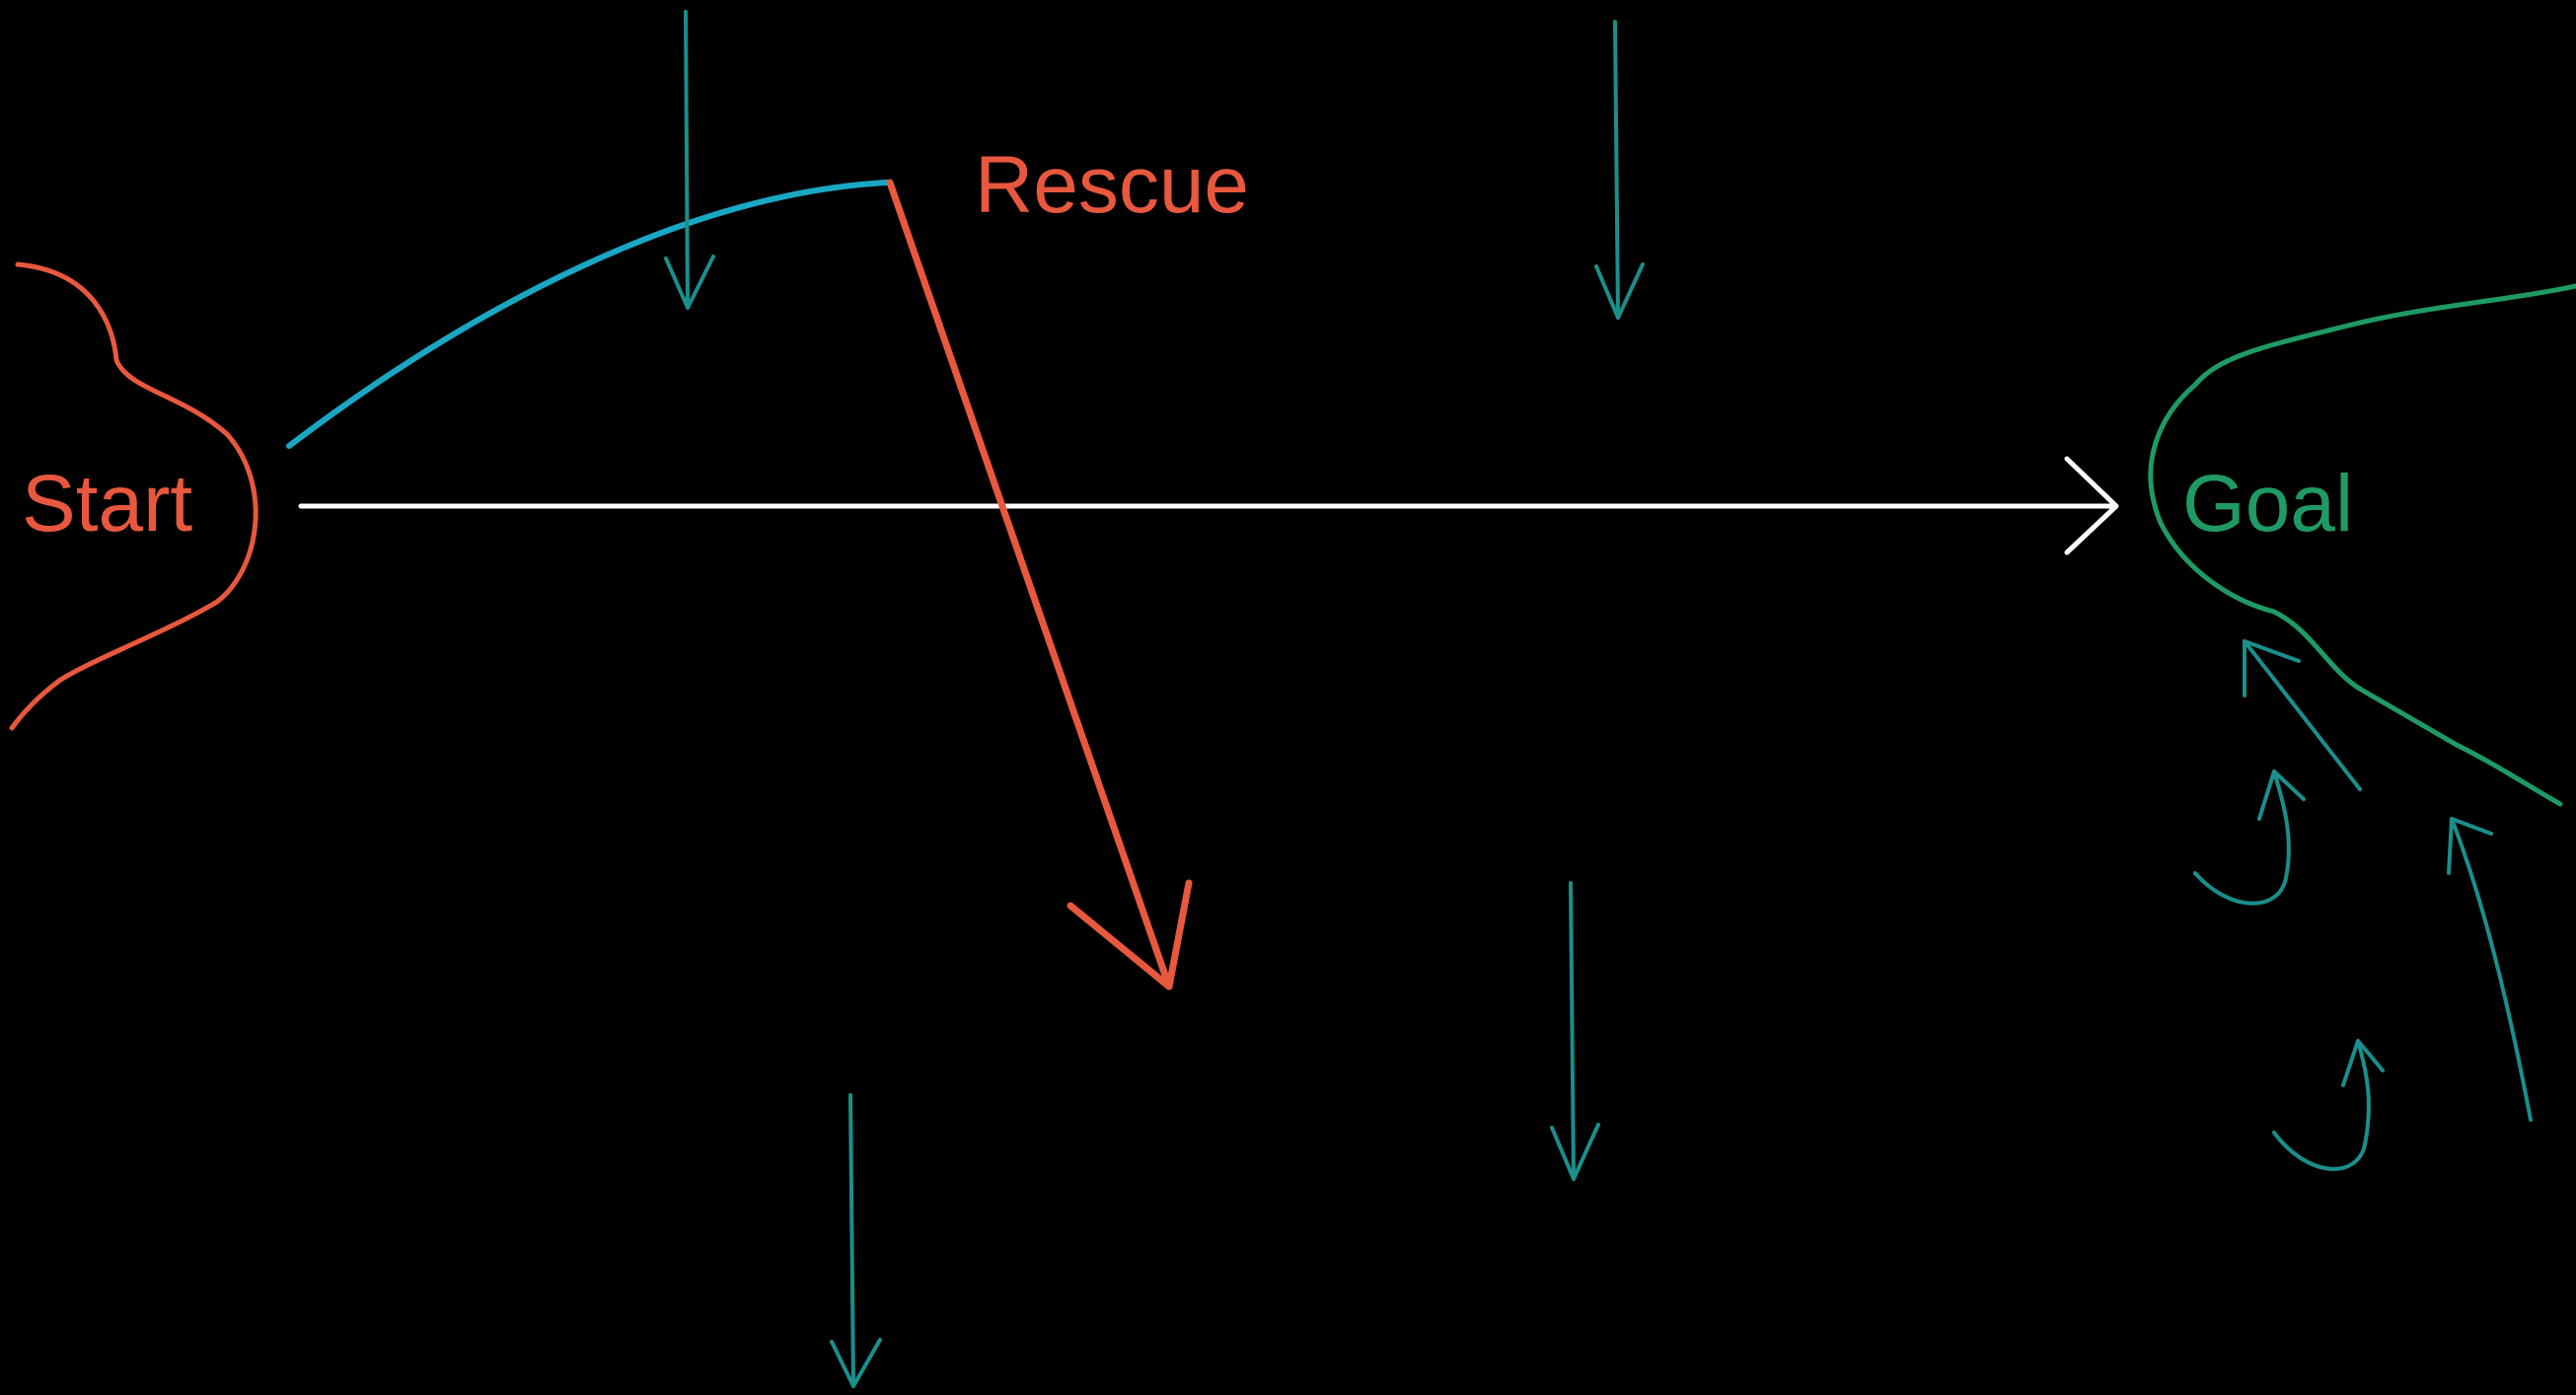  Describe the element at coordinates (1039, 585) in the screenshot. I see `rescue-arrow` at that location.